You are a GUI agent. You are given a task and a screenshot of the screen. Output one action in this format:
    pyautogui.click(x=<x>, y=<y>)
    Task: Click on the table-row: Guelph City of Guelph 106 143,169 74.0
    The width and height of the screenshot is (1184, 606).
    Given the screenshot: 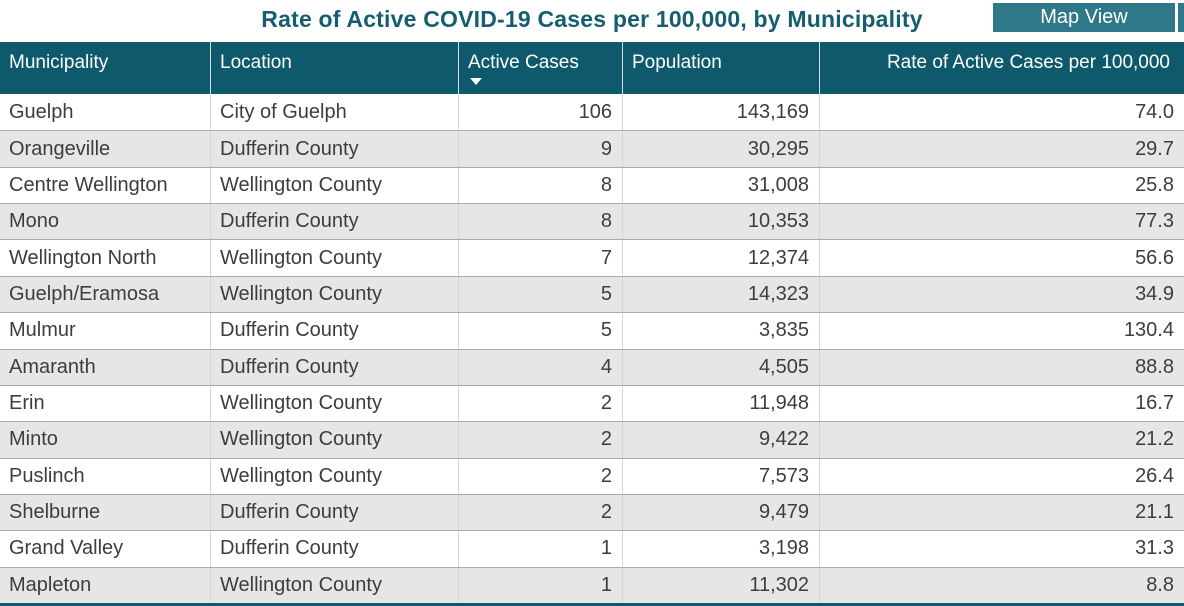 What is the action you would take?
    pyautogui.click(x=592, y=112)
    